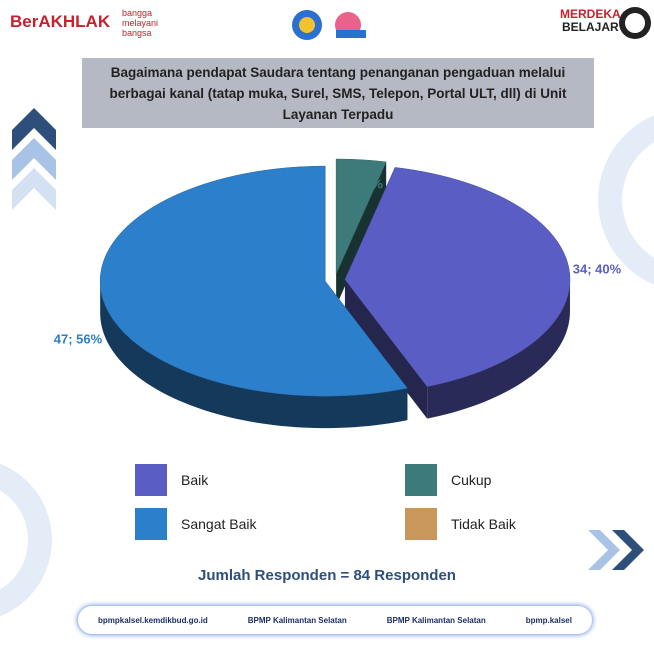 This screenshot has width=654, height=653. I want to click on legend-label: Cukup, so click(471, 480).